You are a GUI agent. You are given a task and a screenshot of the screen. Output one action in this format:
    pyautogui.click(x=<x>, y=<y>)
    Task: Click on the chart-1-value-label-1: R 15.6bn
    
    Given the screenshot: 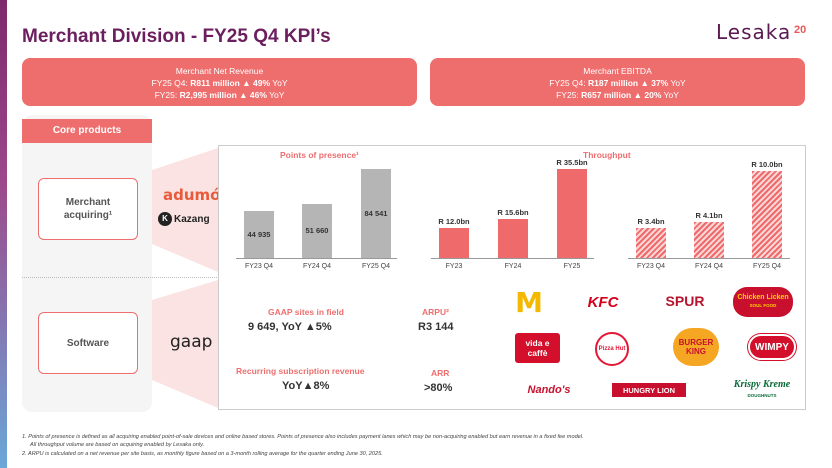 What is the action you would take?
    pyautogui.click(x=513, y=212)
    